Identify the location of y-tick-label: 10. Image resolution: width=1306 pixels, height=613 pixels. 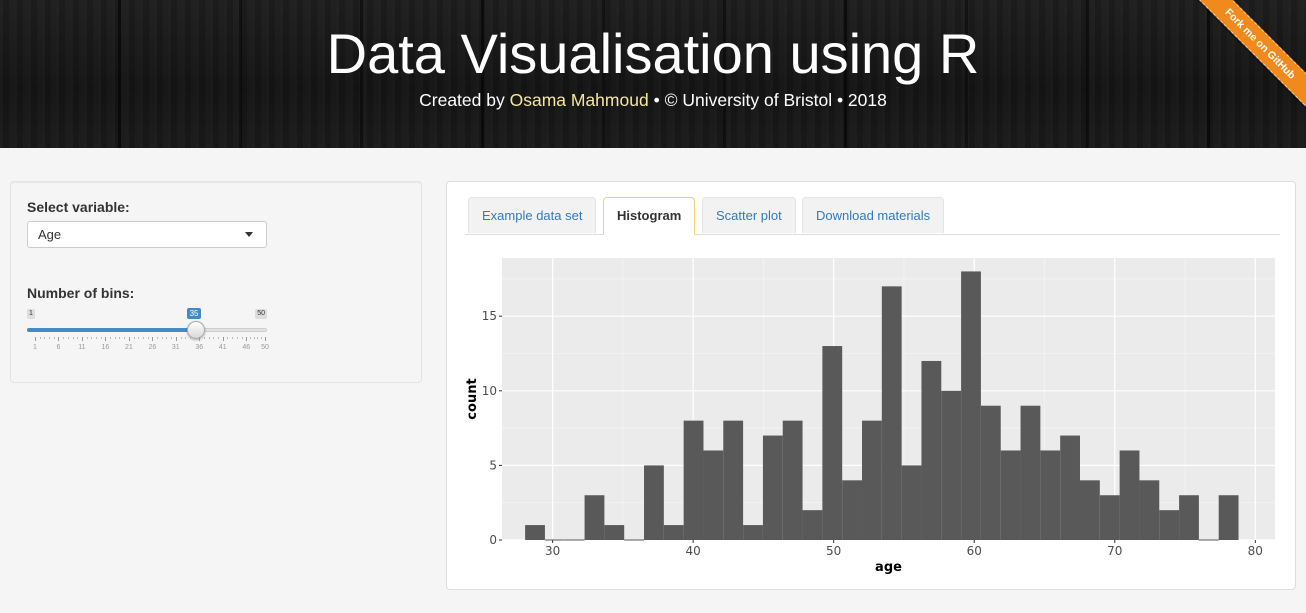
(489, 391).